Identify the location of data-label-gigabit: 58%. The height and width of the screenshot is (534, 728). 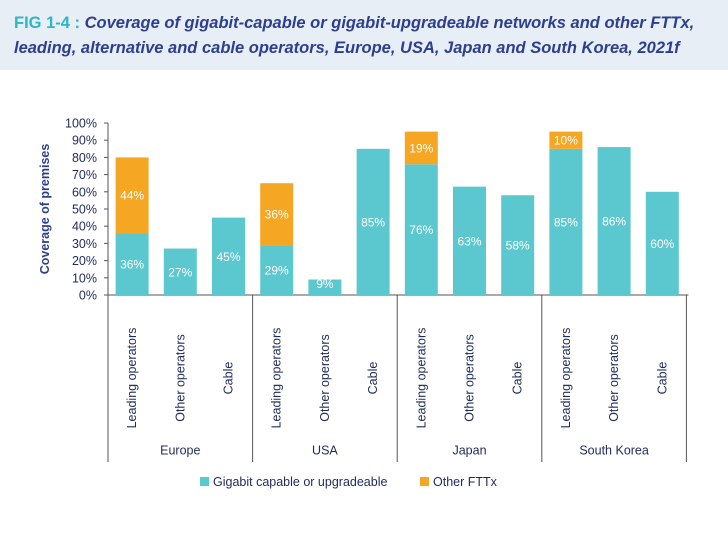
(518, 246).